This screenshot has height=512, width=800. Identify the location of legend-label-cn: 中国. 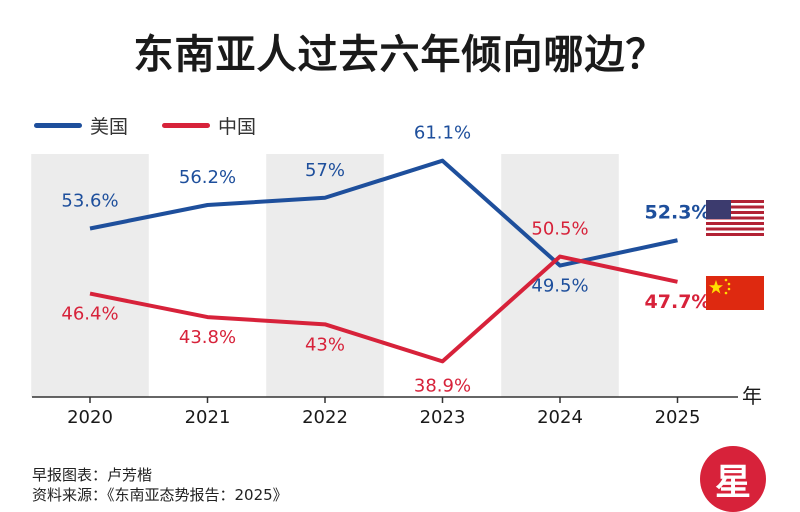
(237, 127).